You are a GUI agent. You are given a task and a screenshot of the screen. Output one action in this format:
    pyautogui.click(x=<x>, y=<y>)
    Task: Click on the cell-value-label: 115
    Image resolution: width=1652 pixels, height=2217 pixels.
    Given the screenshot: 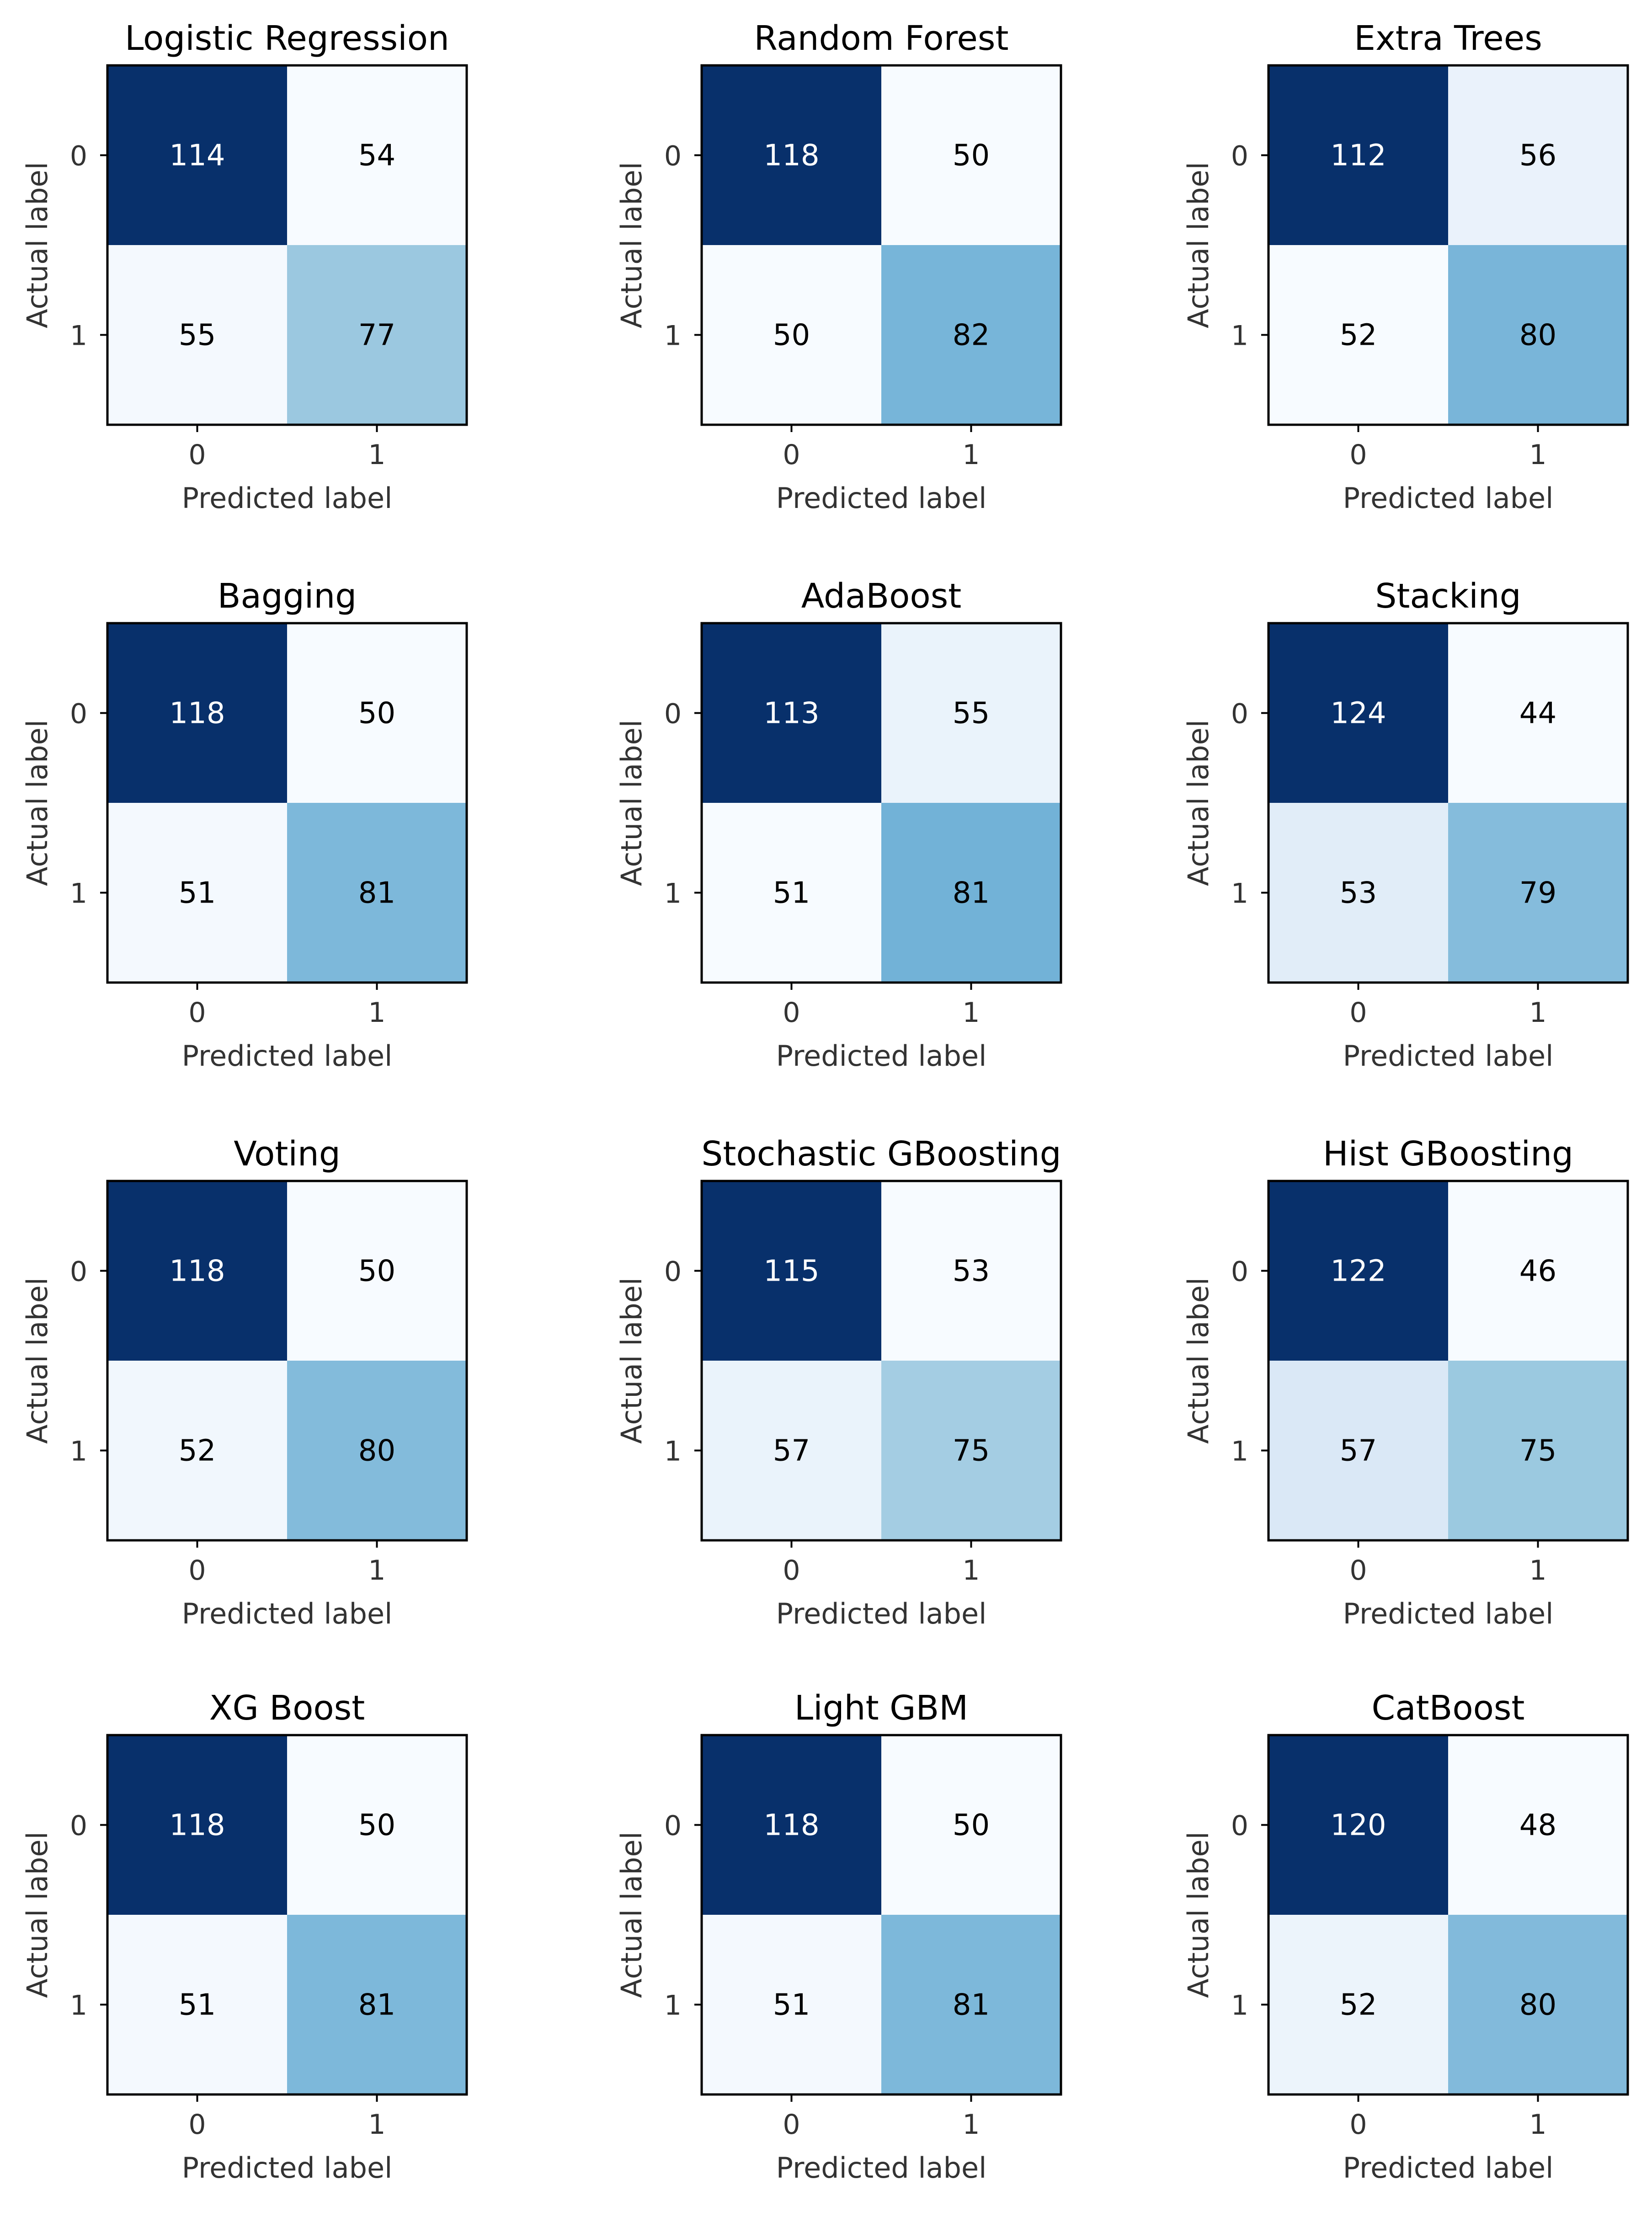 What is the action you would take?
    pyautogui.click(x=791, y=1271)
    